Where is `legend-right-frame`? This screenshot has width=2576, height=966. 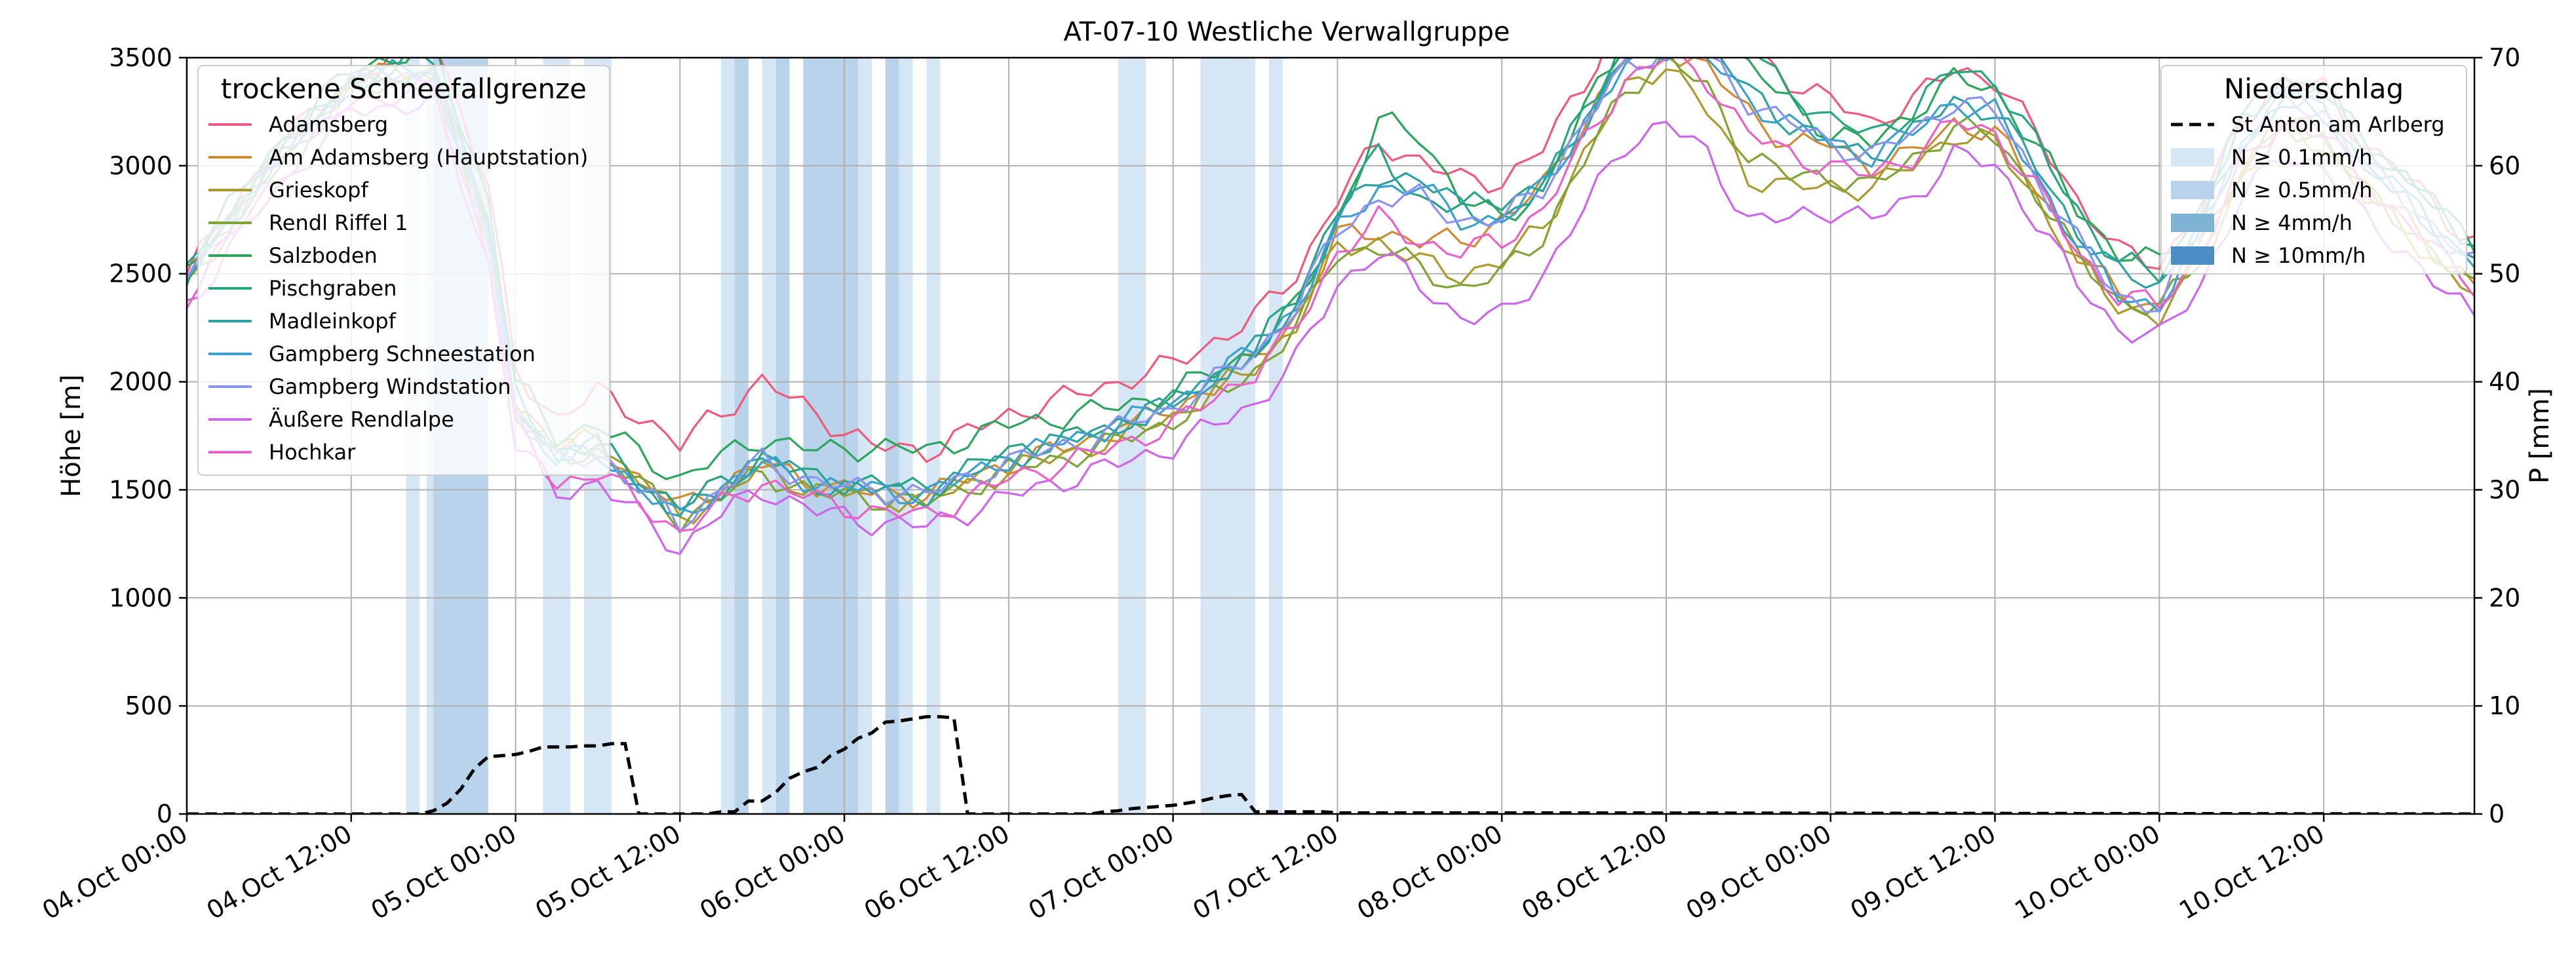 legend-right-frame is located at coordinates (2313, 170).